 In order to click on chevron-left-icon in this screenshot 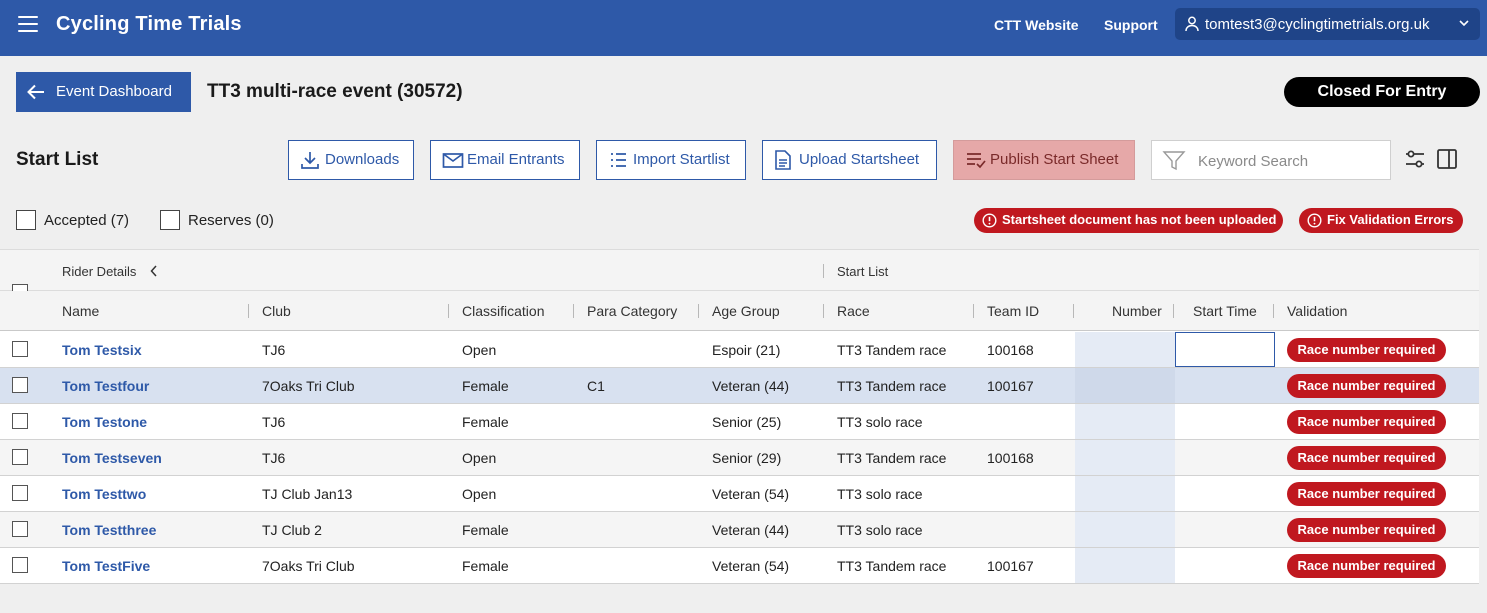, I will do `click(154, 271)`.